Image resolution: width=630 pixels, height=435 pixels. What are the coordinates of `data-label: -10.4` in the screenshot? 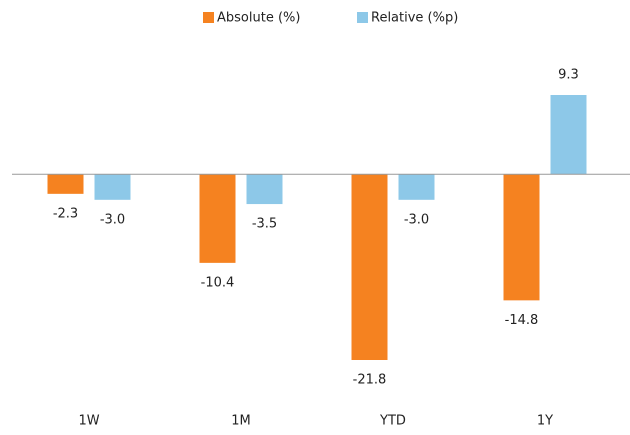 It's located at (218, 282).